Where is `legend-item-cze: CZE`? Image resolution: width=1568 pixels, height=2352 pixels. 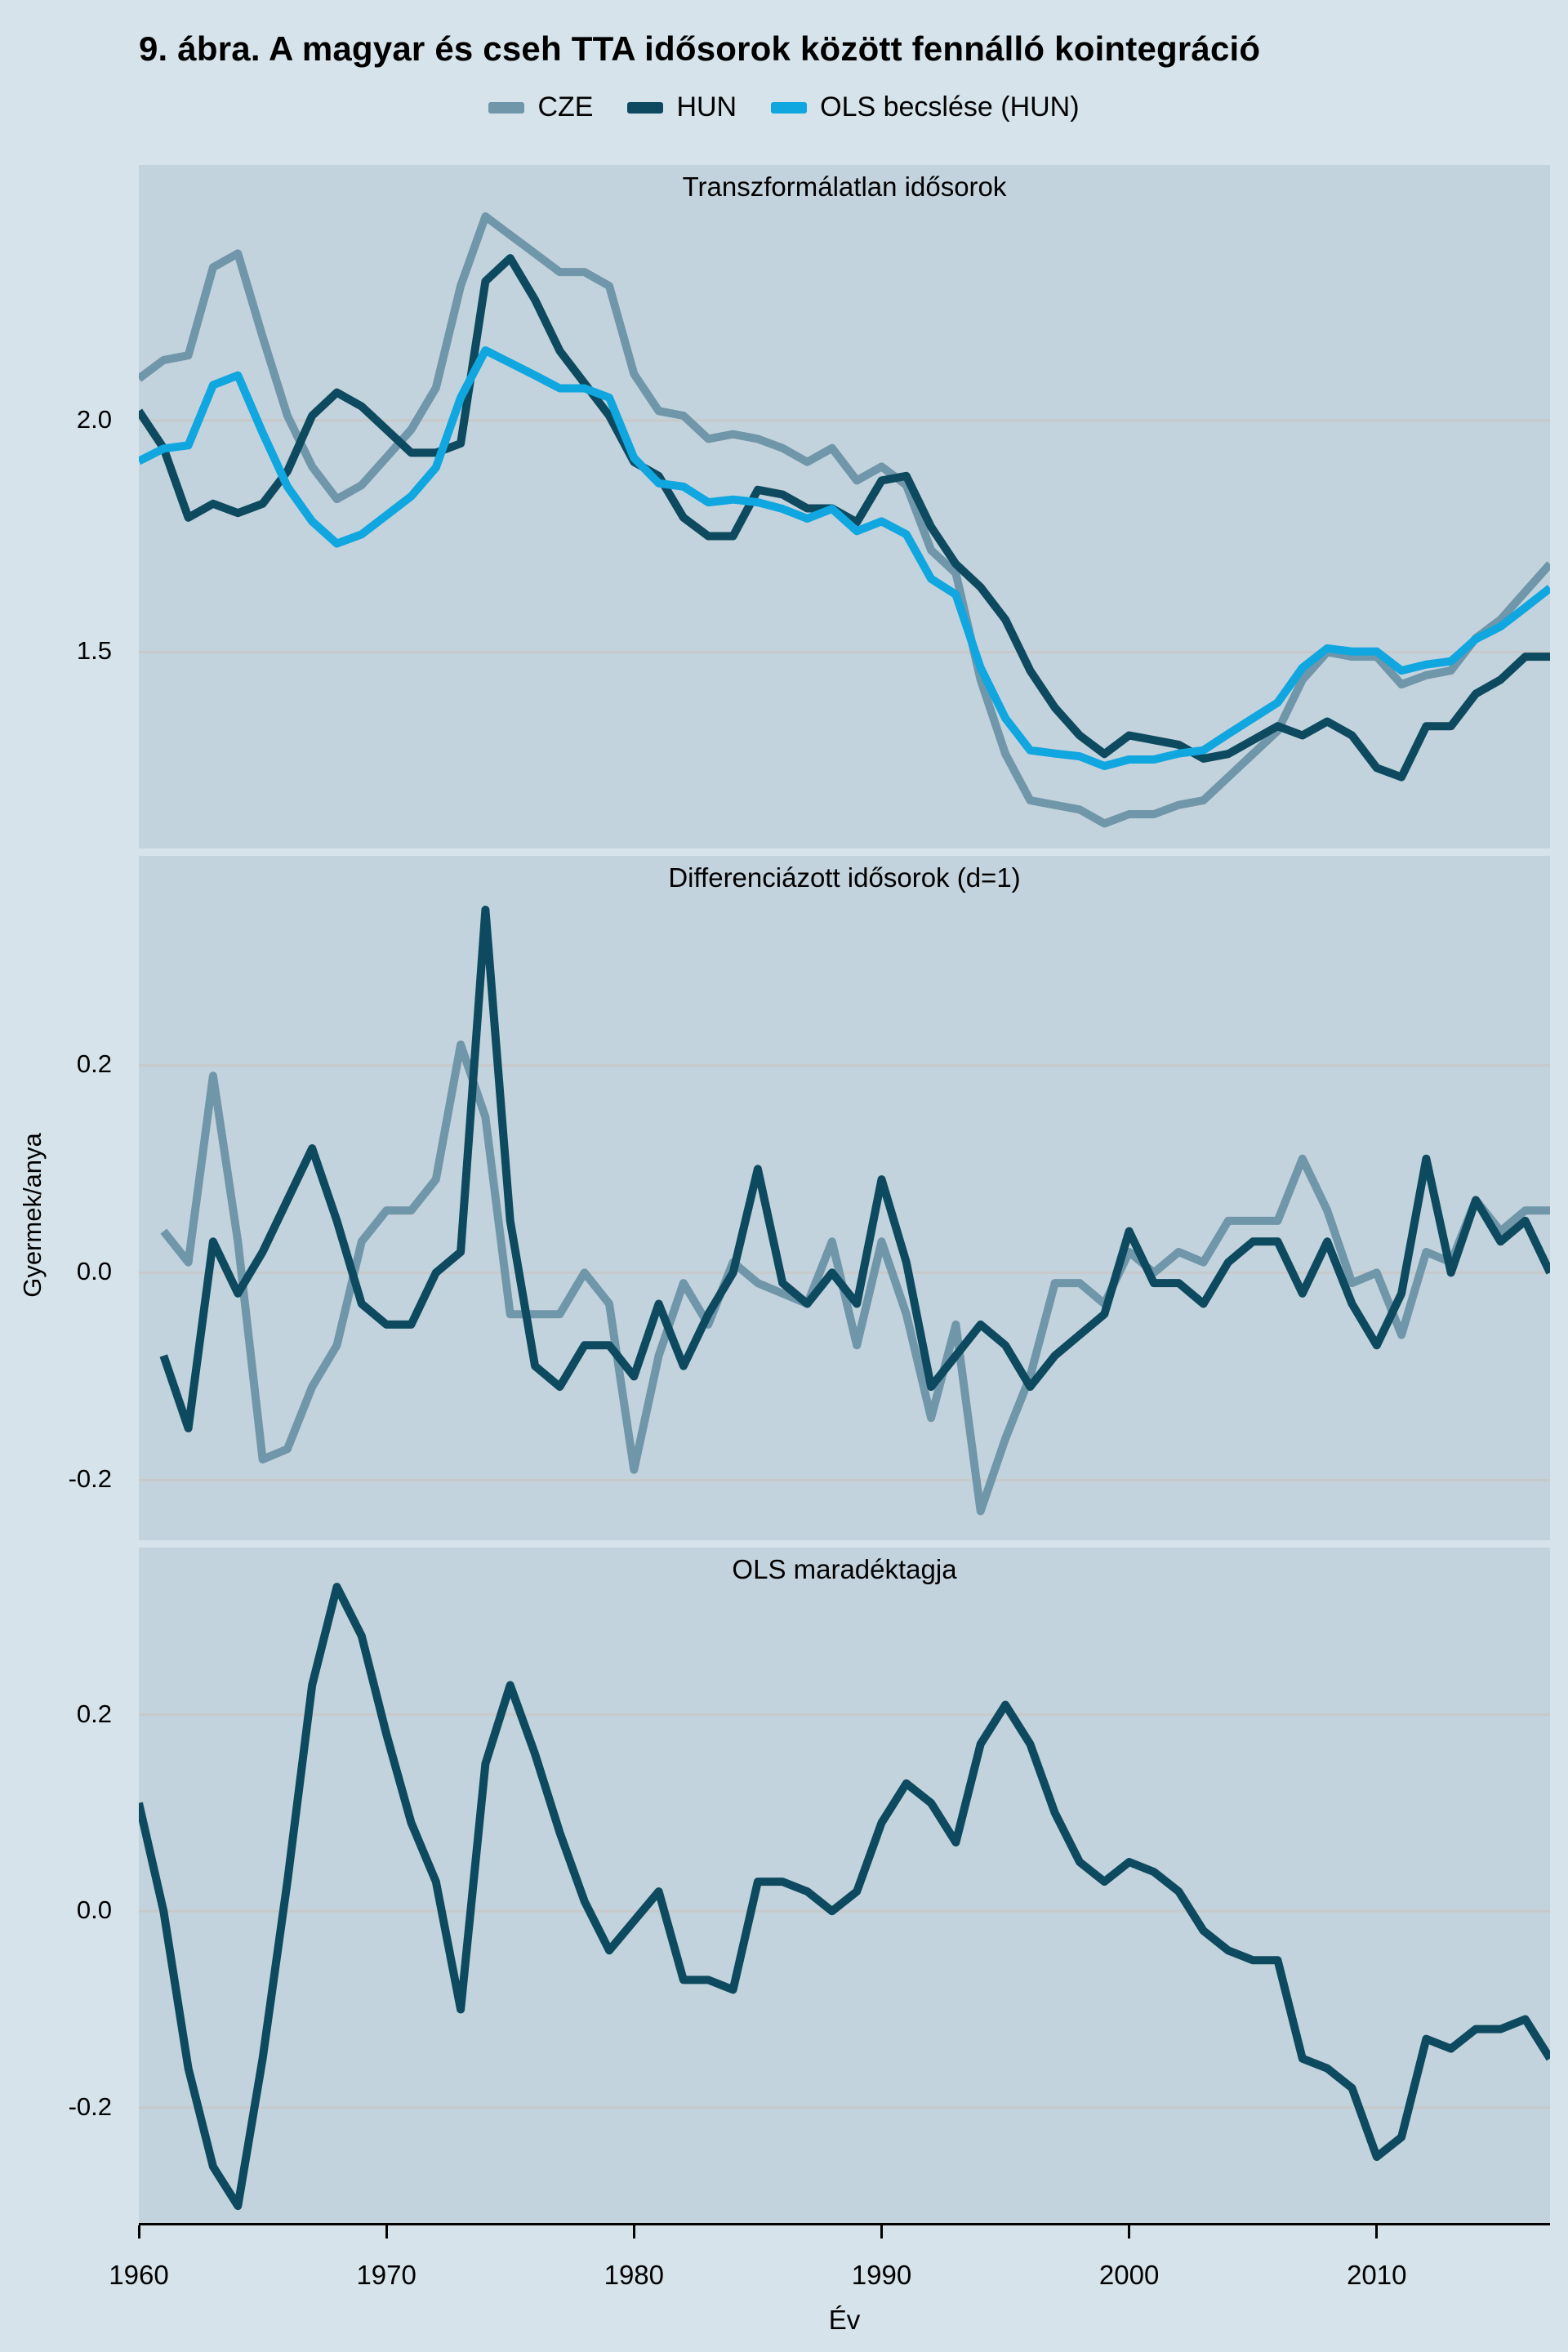 legend-item-cze: CZE is located at coordinates (540, 107).